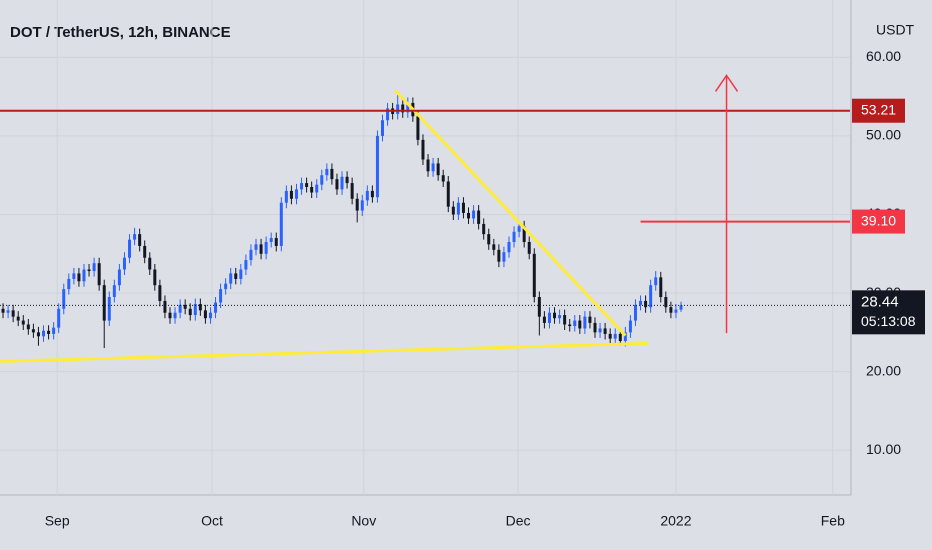 This screenshot has height=550, width=932. I want to click on chart-title: DOT / TetherUS, 12h, BINANCE, so click(120, 32).